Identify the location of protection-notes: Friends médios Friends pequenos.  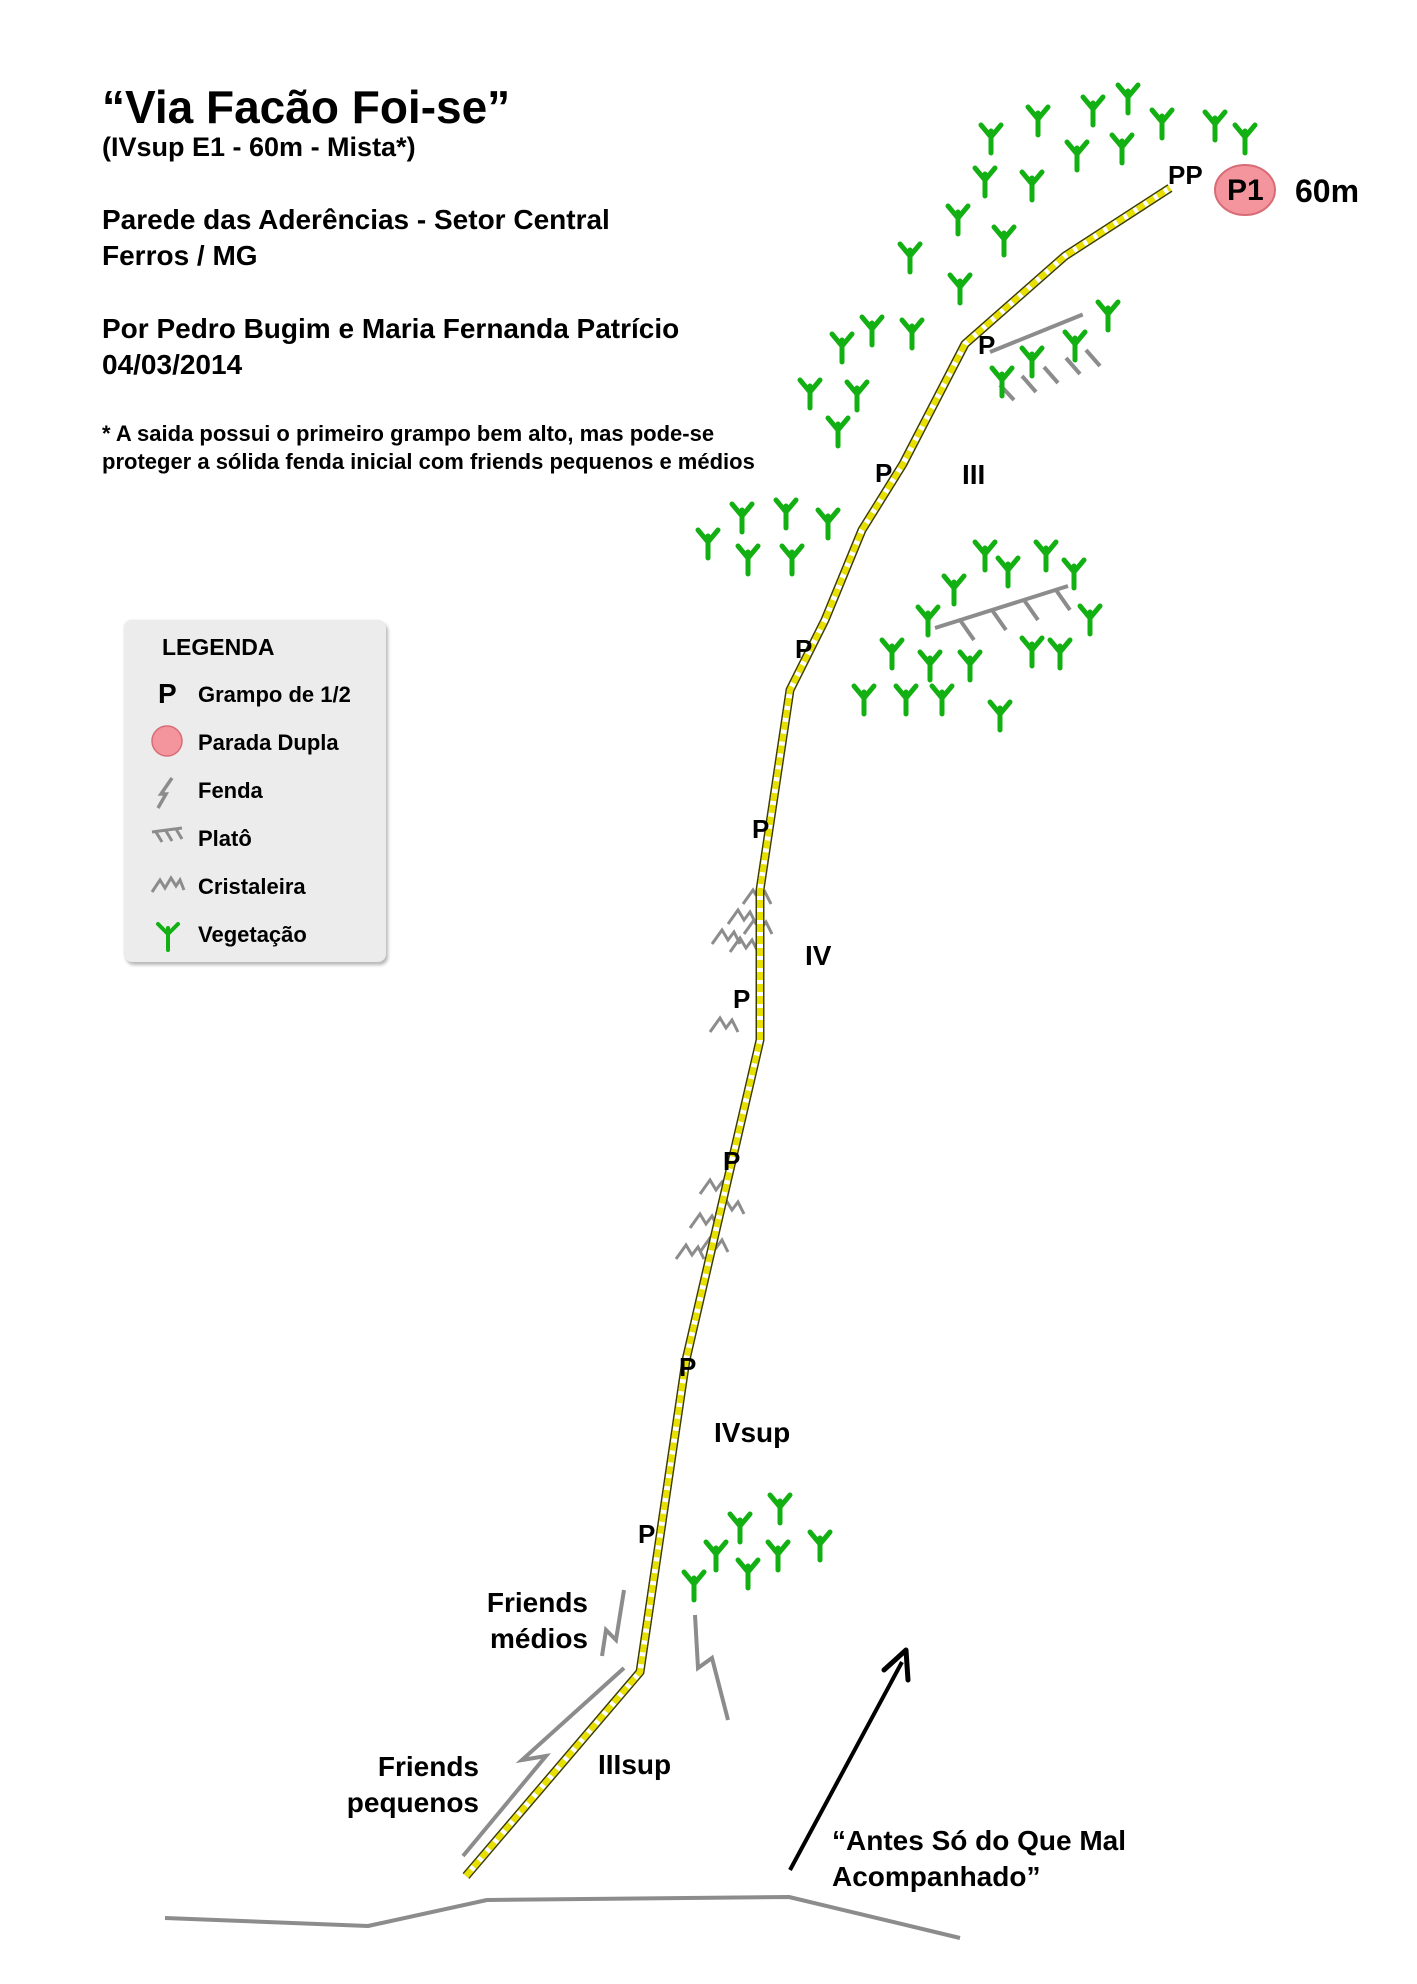
(467, 1702).